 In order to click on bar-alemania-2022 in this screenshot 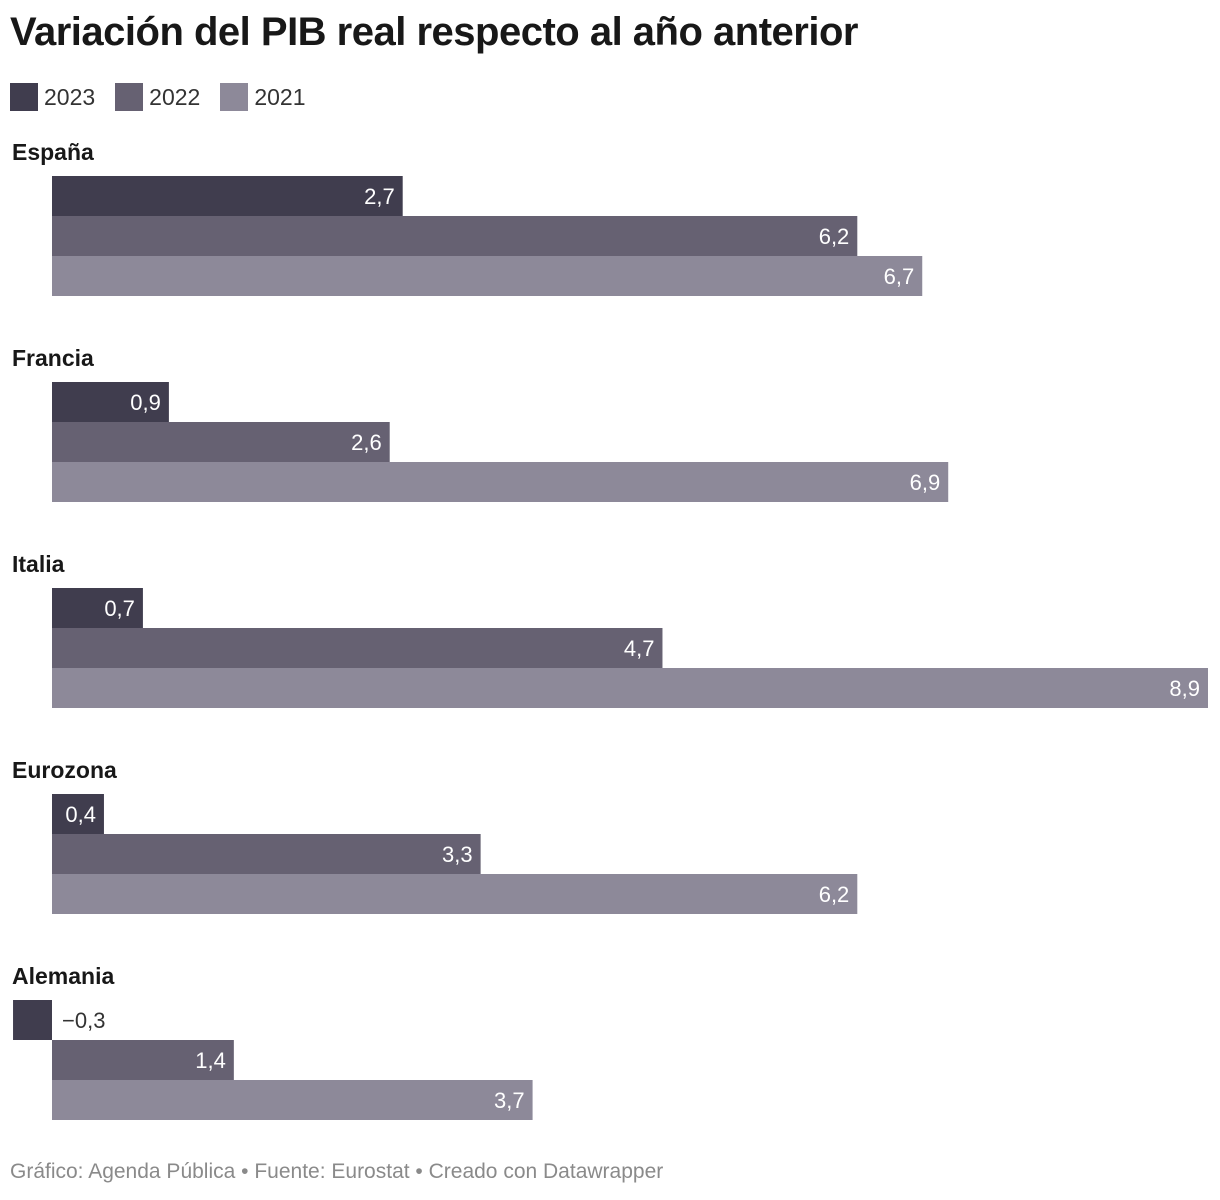, I will do `click(143, 1060)`.